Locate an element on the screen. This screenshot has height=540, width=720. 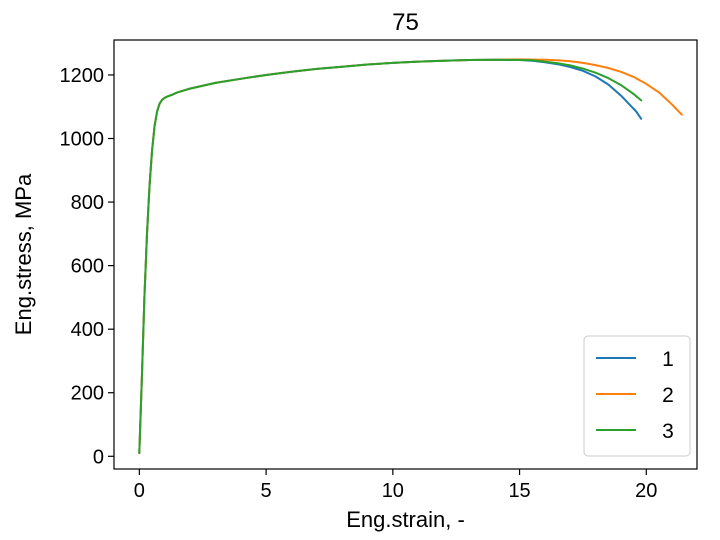
x-axis-label: Eng.strain, - is located at coordinates (405, 519).